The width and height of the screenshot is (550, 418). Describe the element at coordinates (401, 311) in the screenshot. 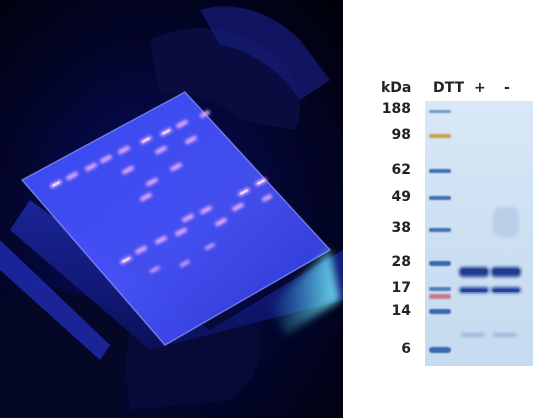

I see `marker-label-14: 14` at that location.